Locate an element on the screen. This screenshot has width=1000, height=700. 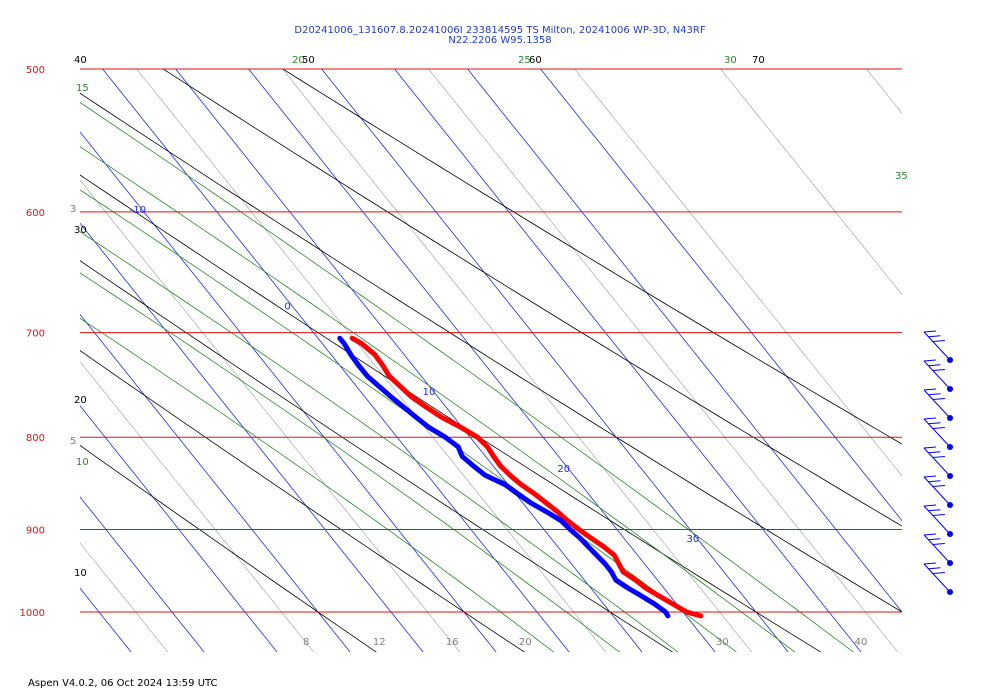
temperature-tick-label: 30 is located at coordinates (722, 642).